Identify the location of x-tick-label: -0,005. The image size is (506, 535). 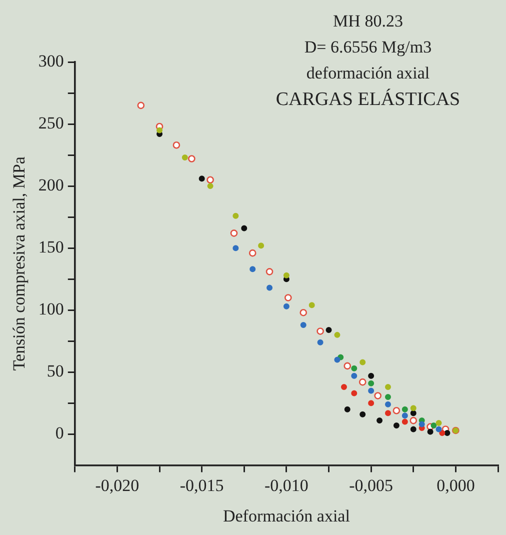
(371, 485).